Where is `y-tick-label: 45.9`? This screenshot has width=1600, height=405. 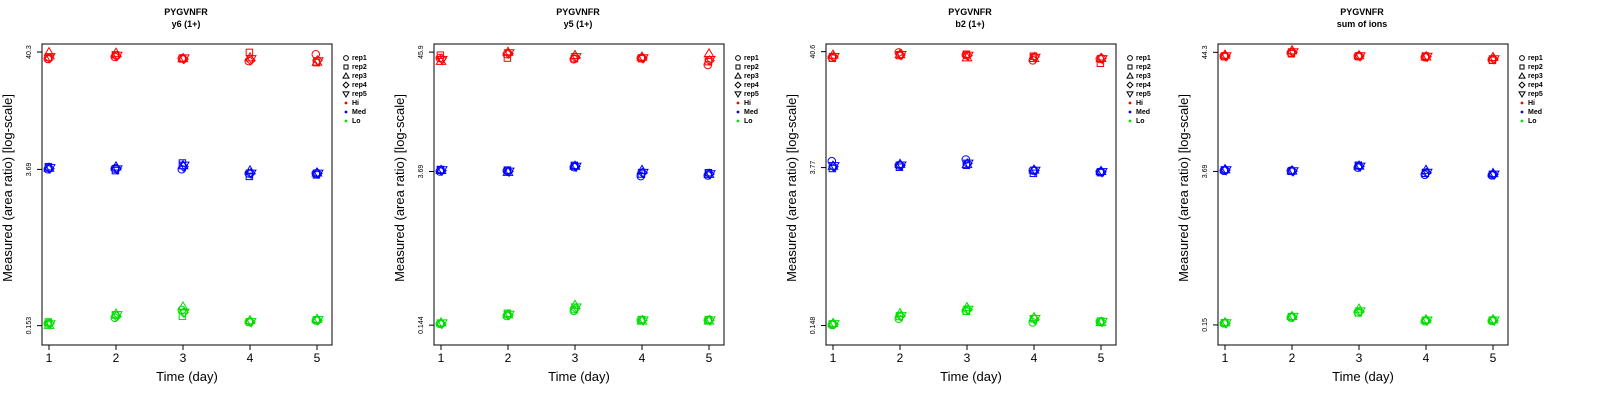
y-tick-label: 45.9 is located at coordinates (421, 52).